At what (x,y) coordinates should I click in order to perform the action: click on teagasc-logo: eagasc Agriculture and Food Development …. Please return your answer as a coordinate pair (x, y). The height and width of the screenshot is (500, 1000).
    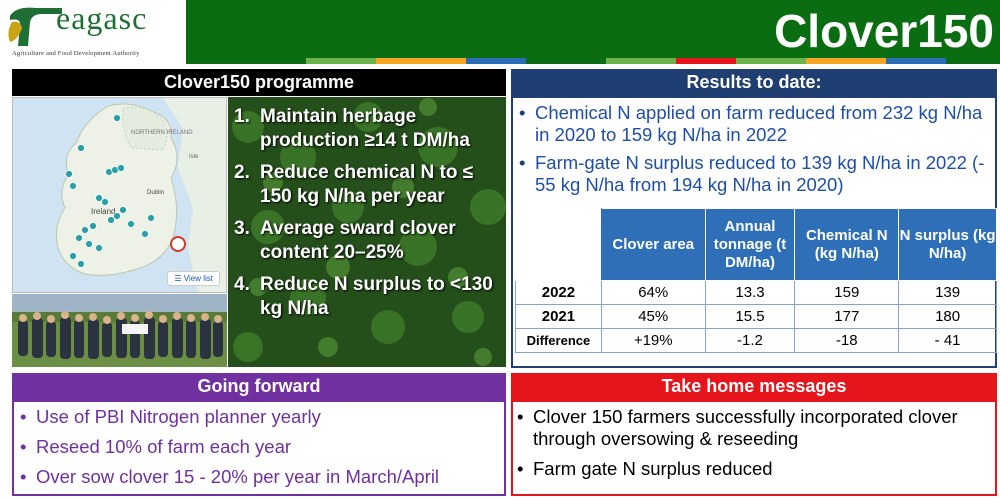
    Looking at the image, I should click on (96, 30).